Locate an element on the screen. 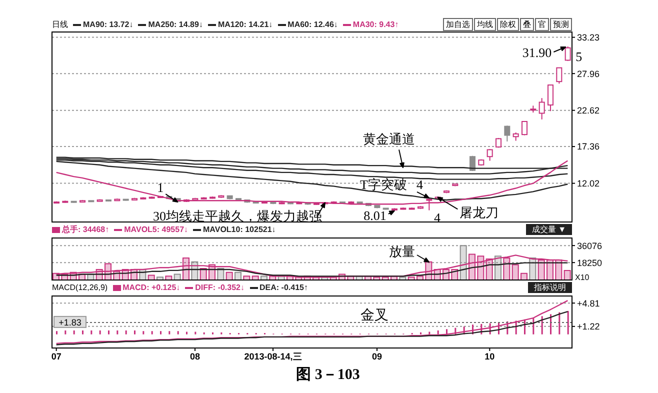  text: 指标说明 is located at coordinates (550, 287).